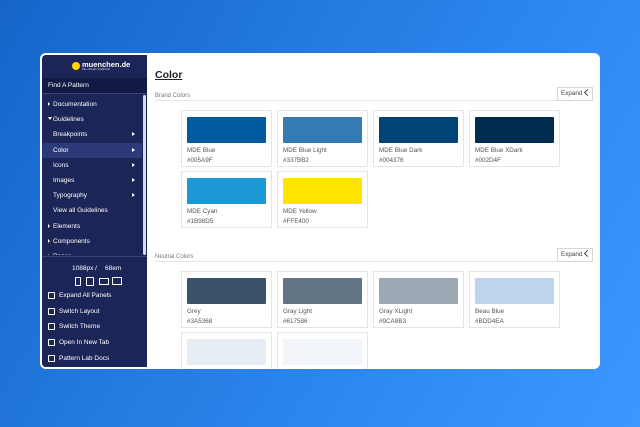  I want to click on swatch-card: Grey #3A5368, so click(226, 299).